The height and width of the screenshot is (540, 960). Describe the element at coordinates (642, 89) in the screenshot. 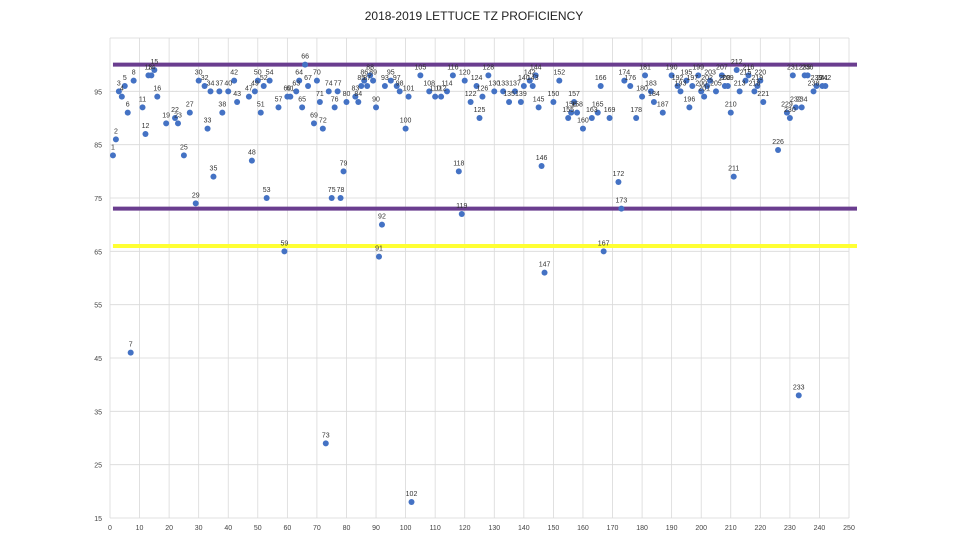

I see `point-label: 180` at that location.